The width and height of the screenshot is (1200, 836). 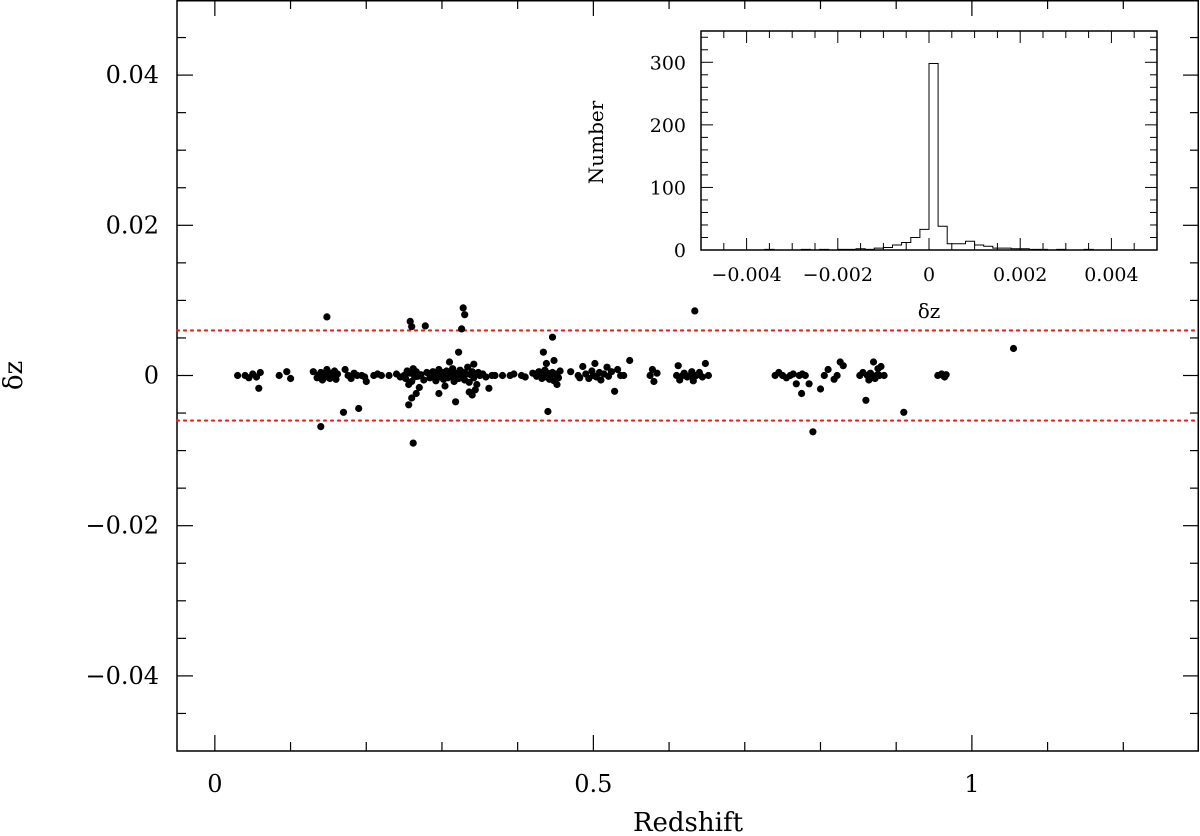 What do you see at coordinates (668, 188) in the screenshot?
I see `inset-y-tick-label: 100` at bounding box center [668, 188].